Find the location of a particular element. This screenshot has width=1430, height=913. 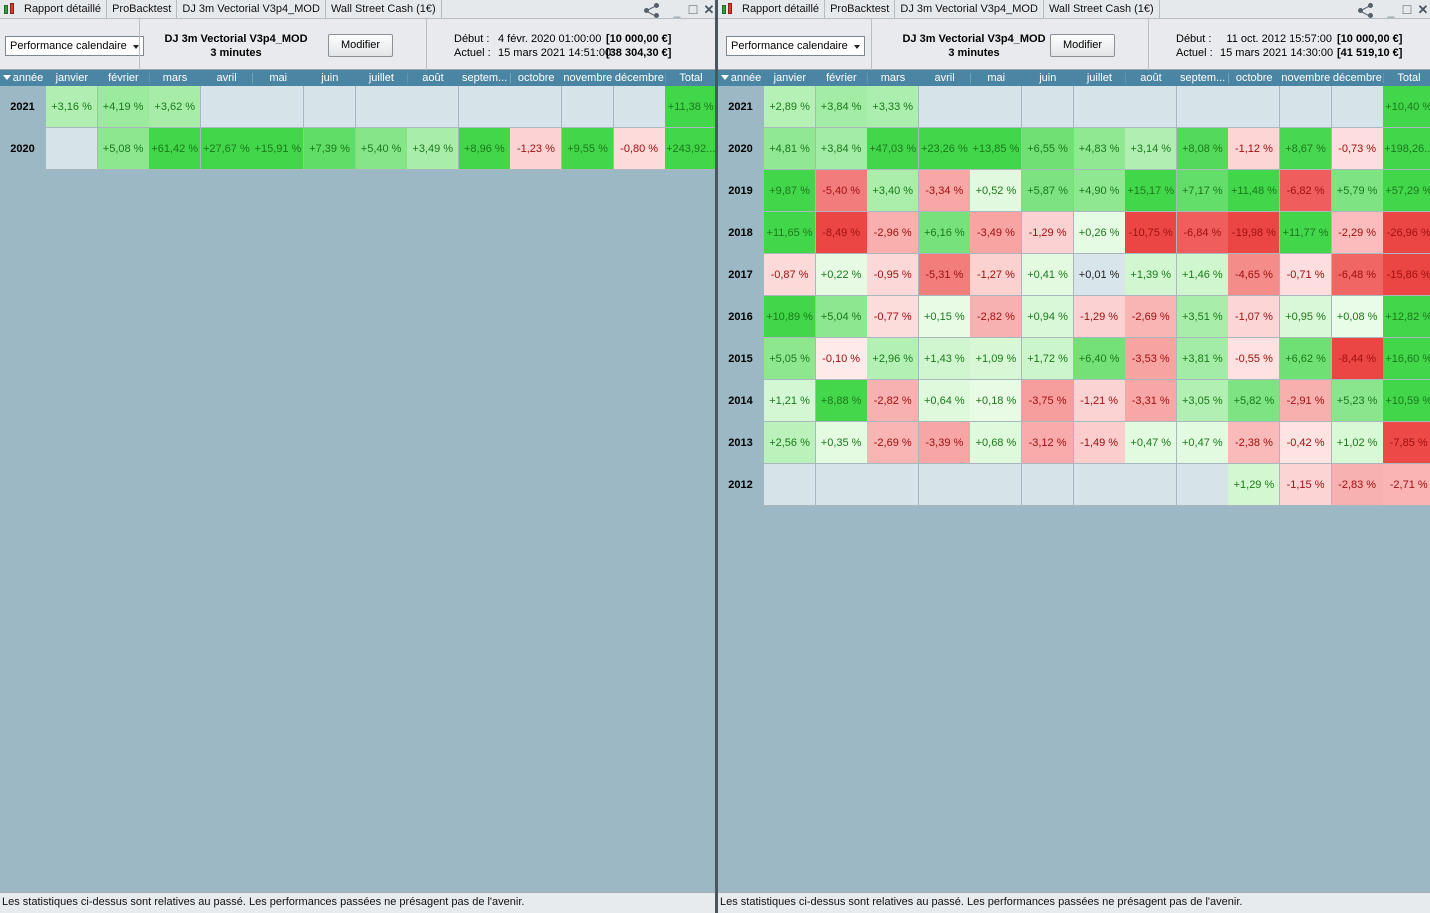

performance-cell: +10,89 % is located at coordinates (790, 317).